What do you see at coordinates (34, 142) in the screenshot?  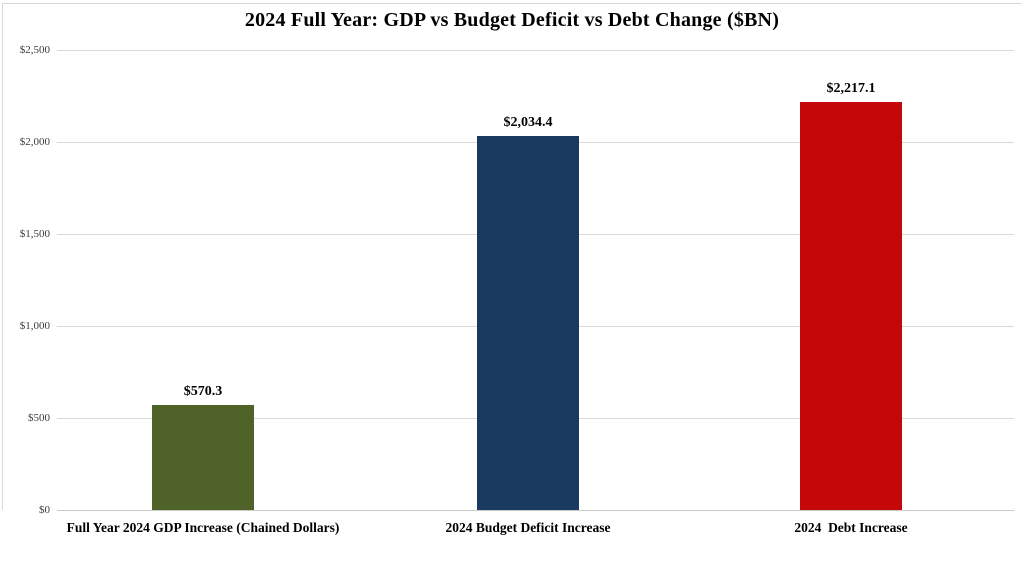 I see `y-tick-label: $2,000` at bounding box center [34, 142].